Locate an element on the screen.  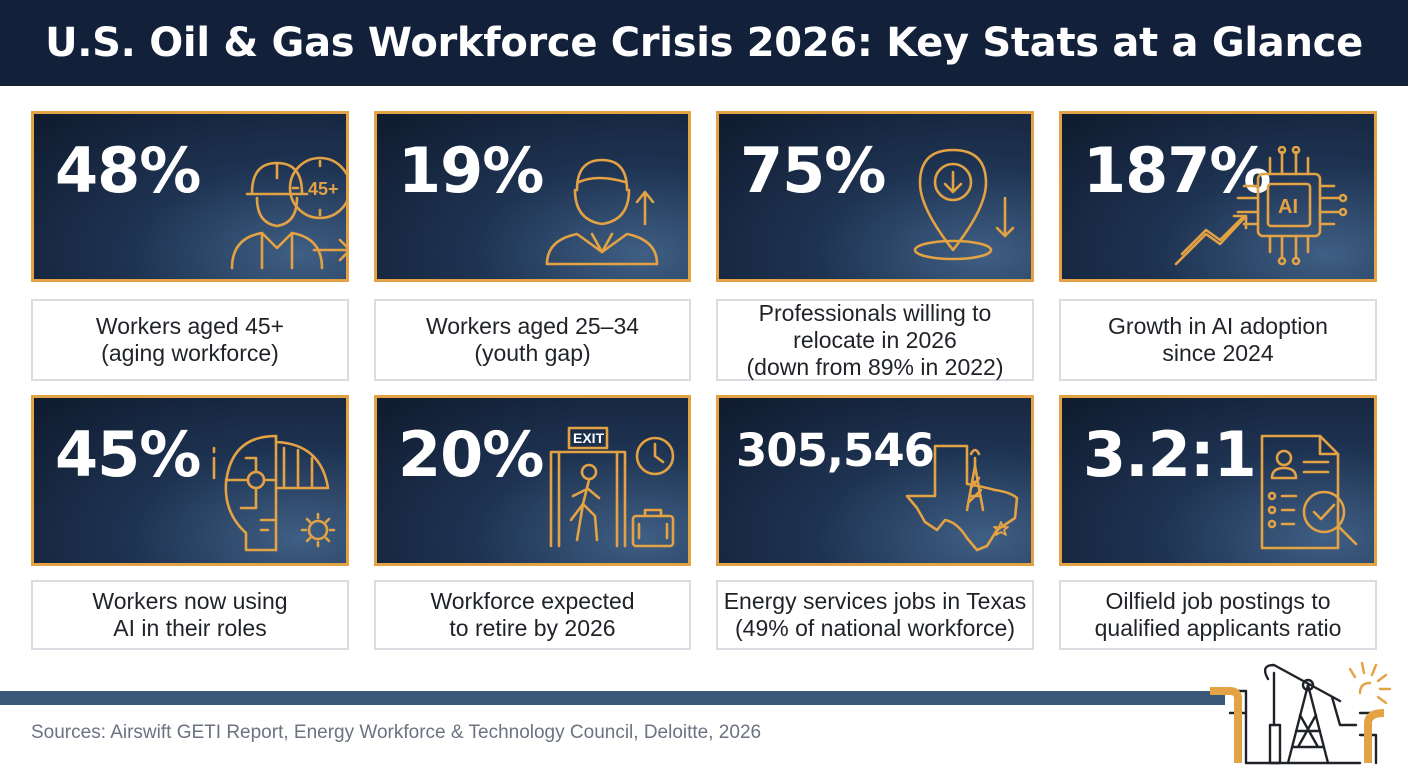
stat-label-ai-growth: Growth in AI adoption since 2024 is located at coordinates (1218, 340).